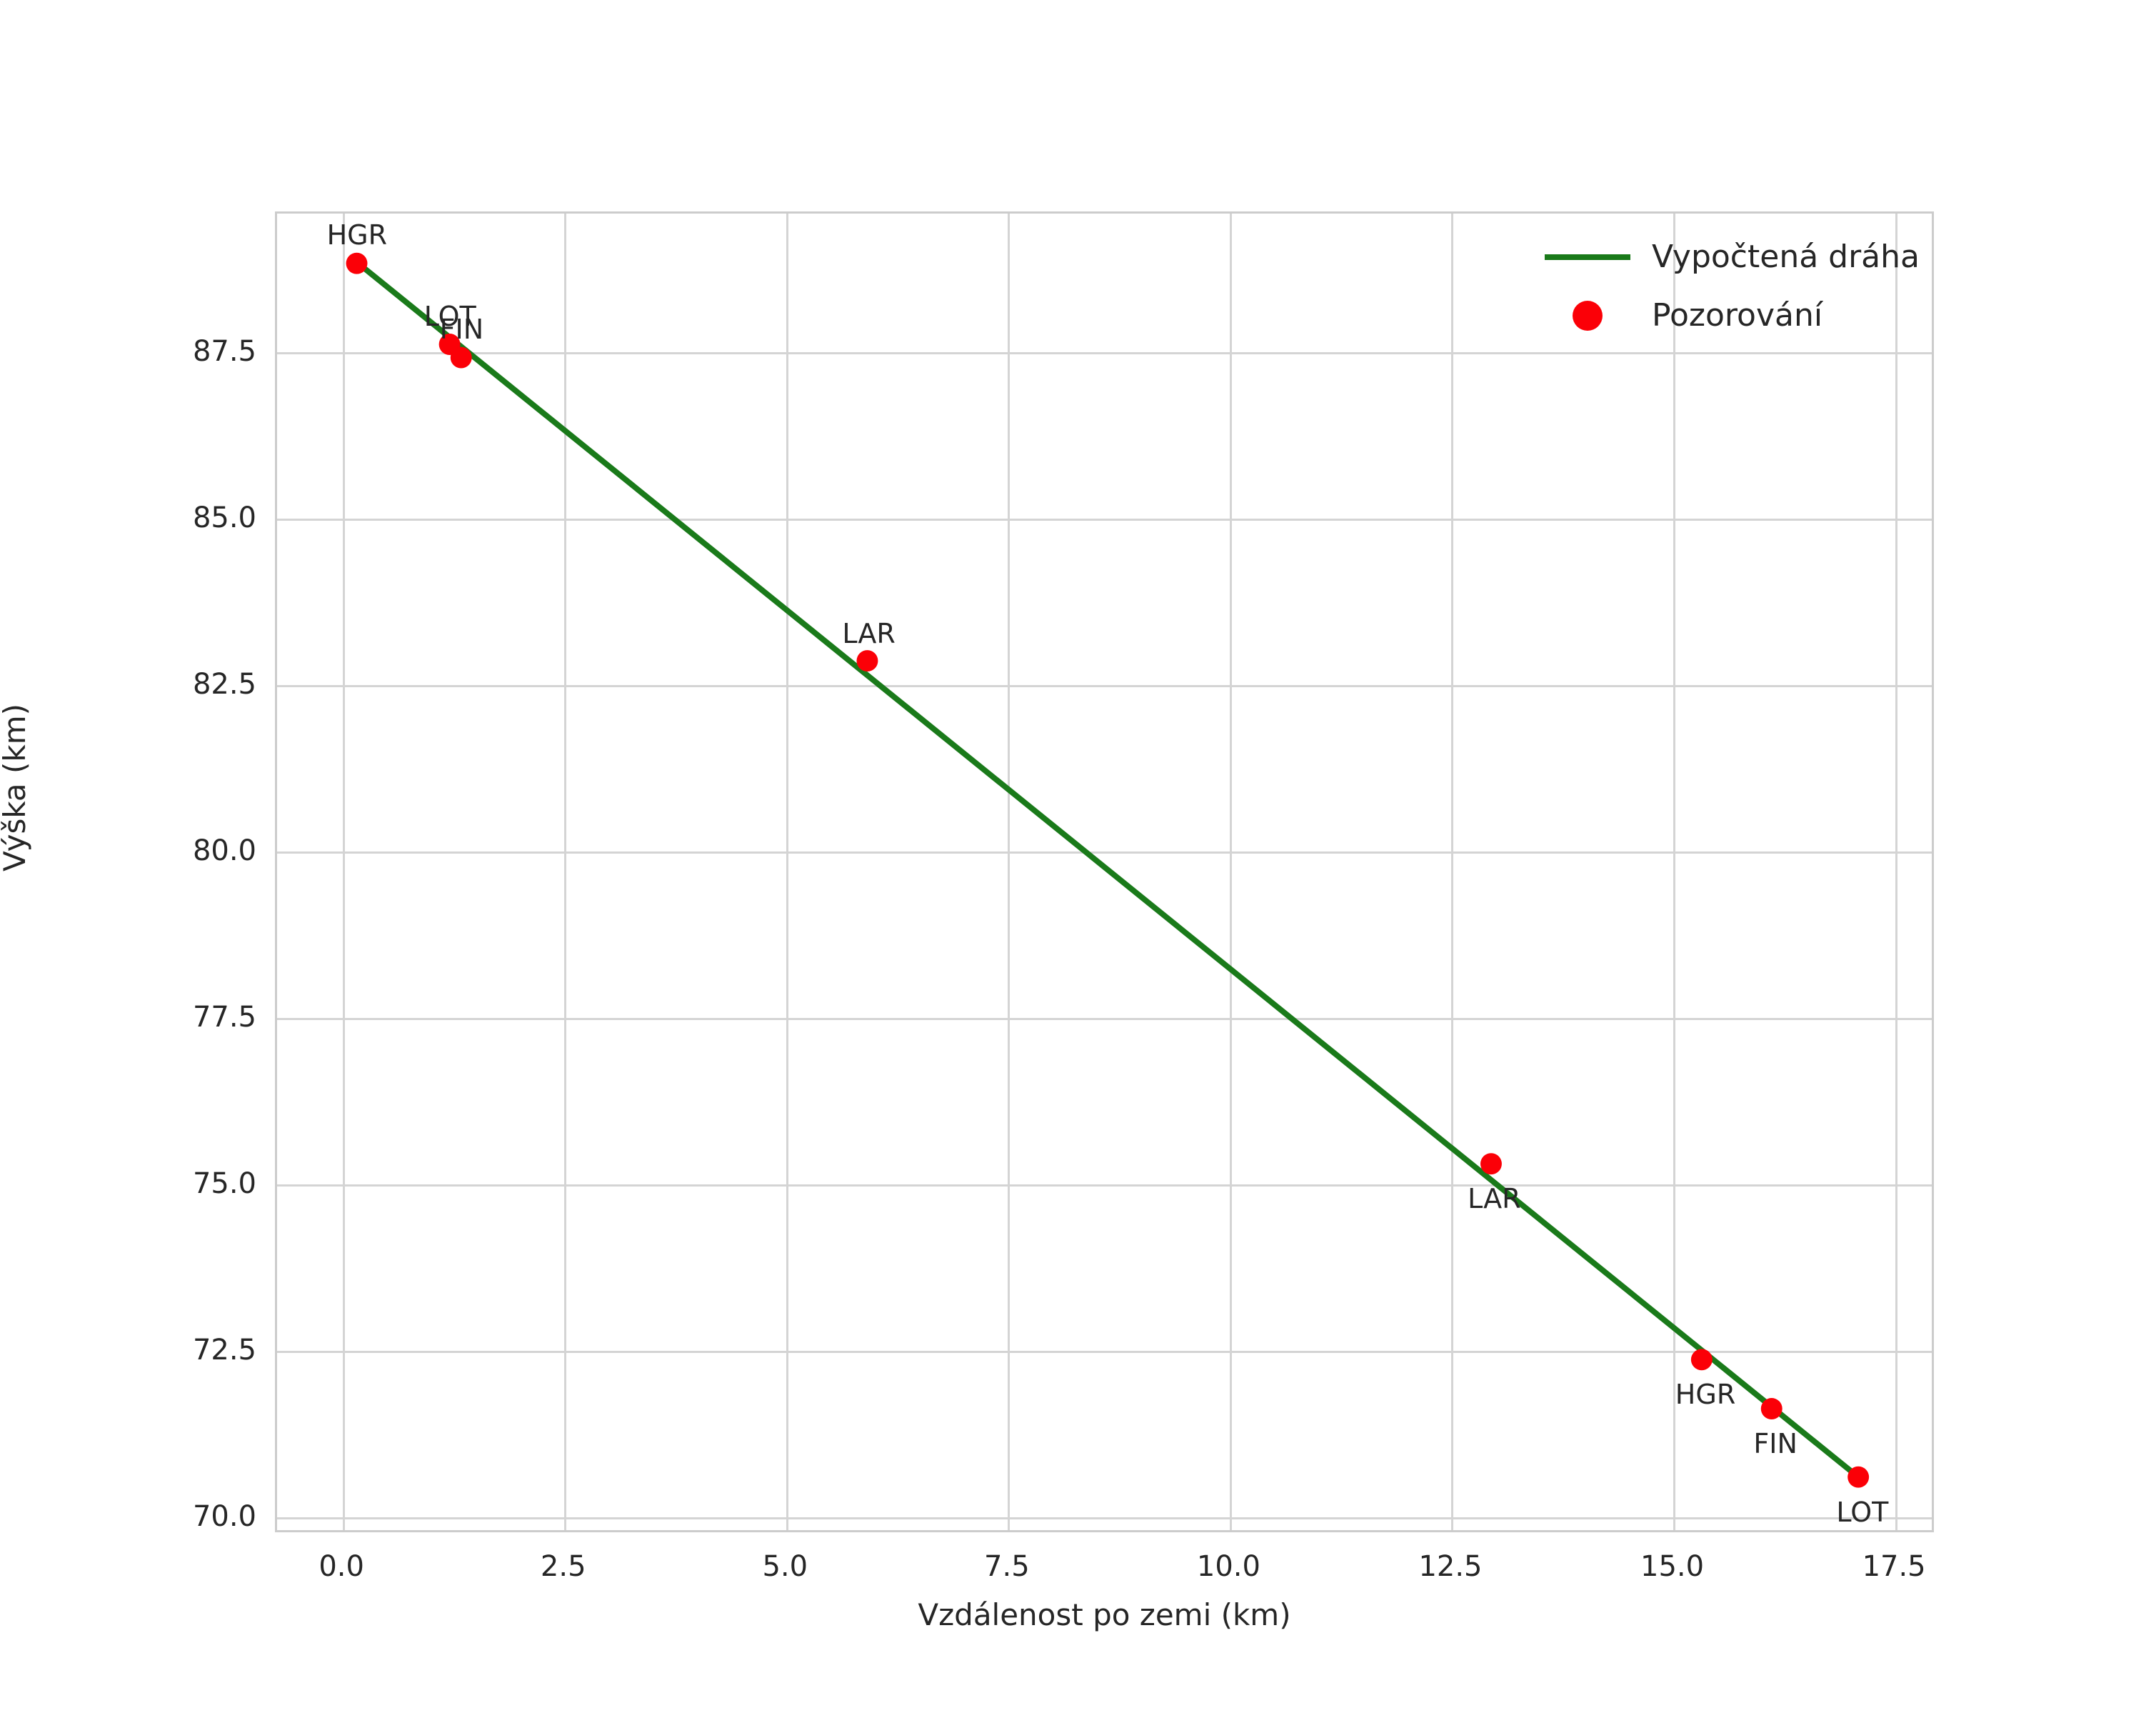 The height and width of the screenshot is (1728, 2156). Describe the element at coordinates (1587, 257) in the screenshot. I see `legend-line-swatch` at that location.